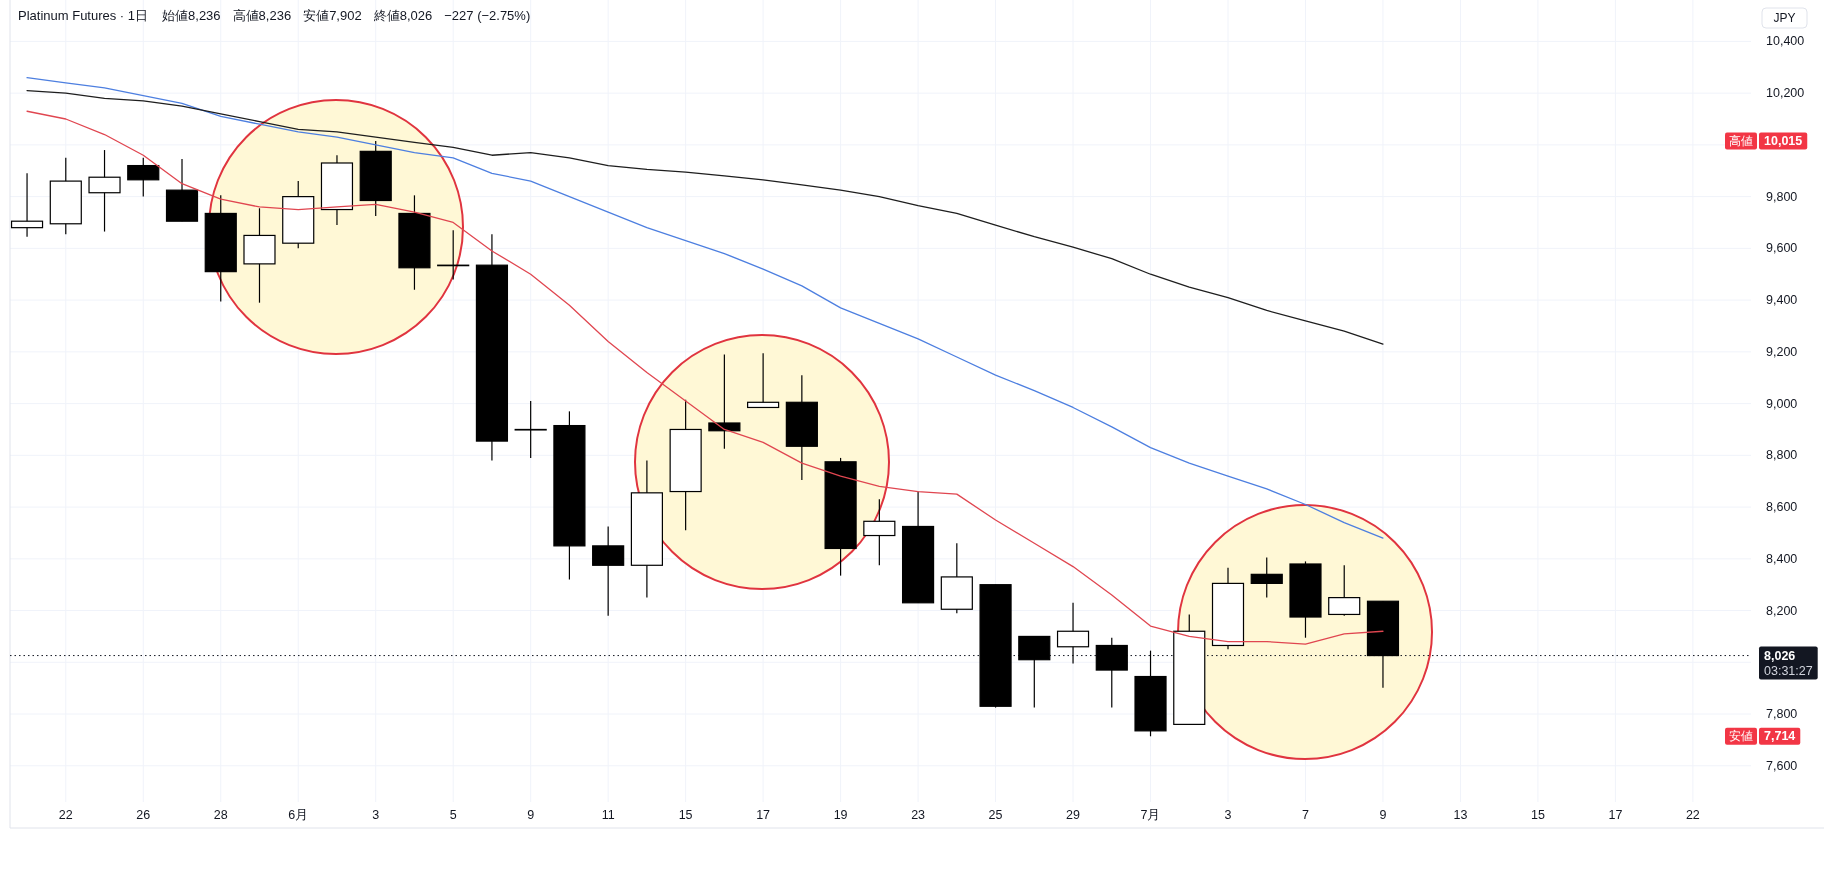 This screenshot has width=1824, height=890. I want to click on x-tick-label: 13, so click(1460, 815).